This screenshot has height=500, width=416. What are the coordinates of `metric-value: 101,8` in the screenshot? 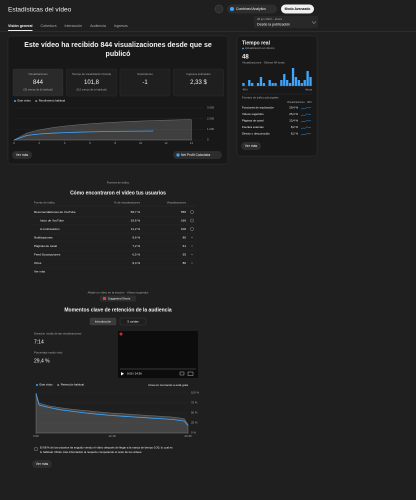 It's located at (92, 83).